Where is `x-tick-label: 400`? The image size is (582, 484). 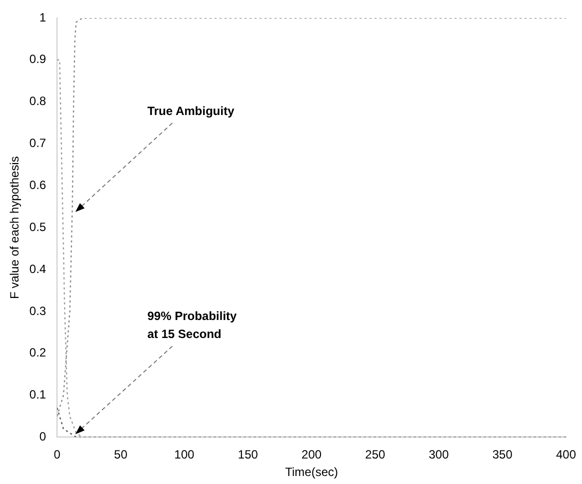 x-tick-label: 400 is located at coordinates (566, 455).